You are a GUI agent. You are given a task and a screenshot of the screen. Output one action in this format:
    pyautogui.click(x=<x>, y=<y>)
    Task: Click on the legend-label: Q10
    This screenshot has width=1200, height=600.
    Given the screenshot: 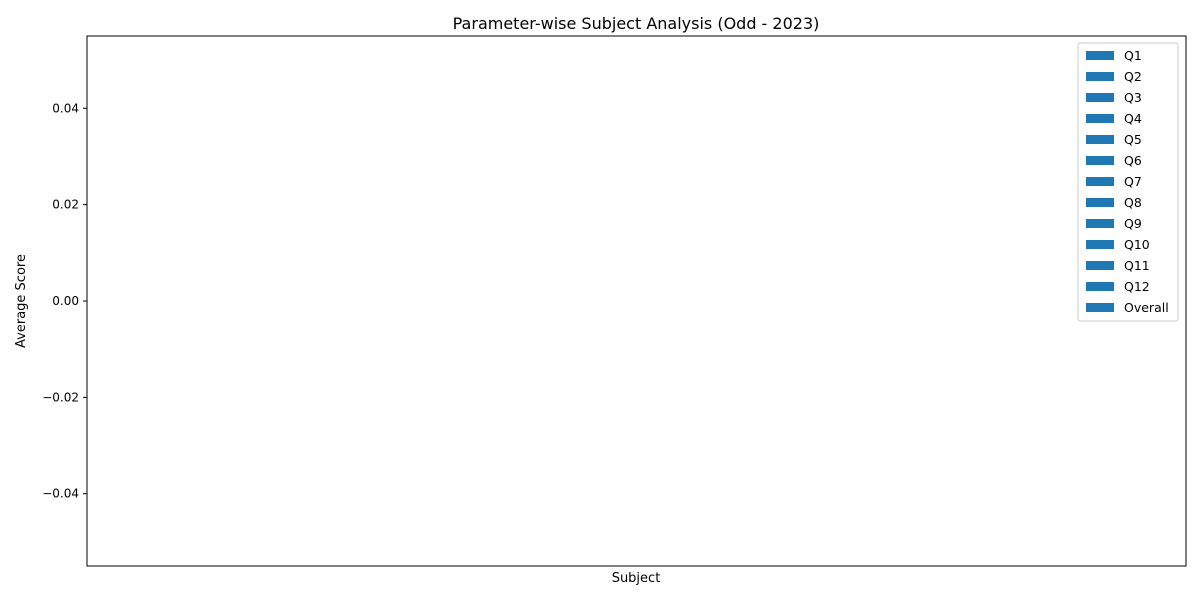 What is the action you would take?
    pyautogui.click(x=1137, y=244)
    